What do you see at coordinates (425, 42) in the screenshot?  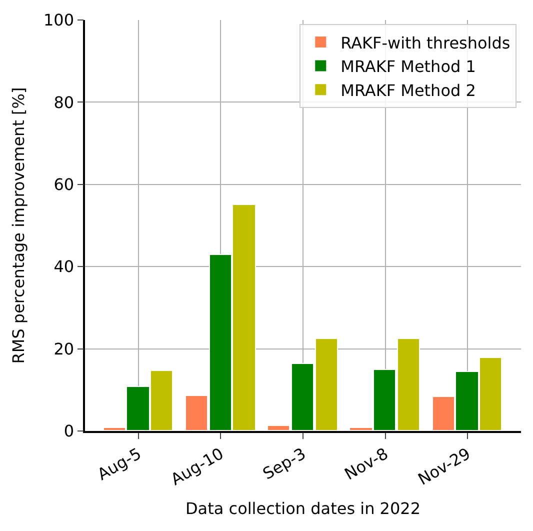 I see `legend-label: RAKF-with thresholds` at bounding box center [425, 42].